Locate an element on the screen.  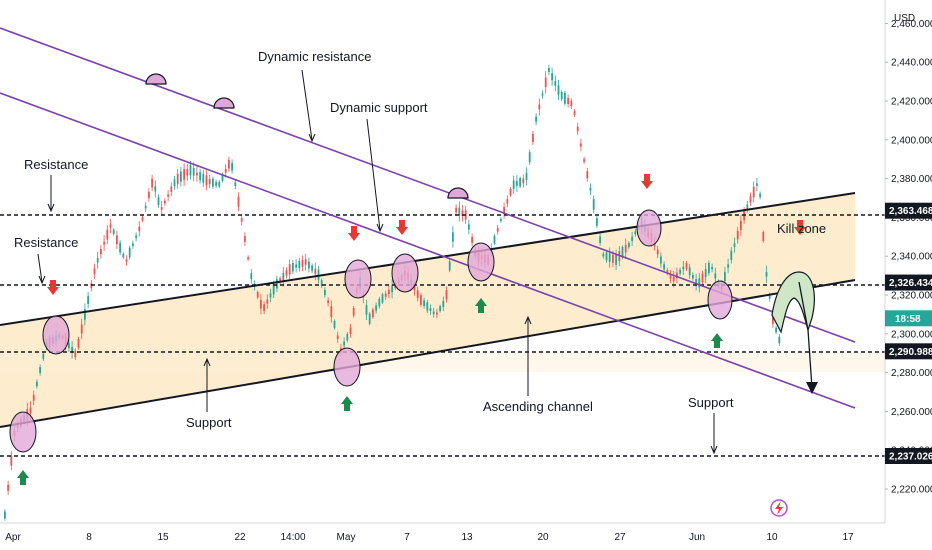
time-tick-7: 13 is located at coordinates (467, 537).